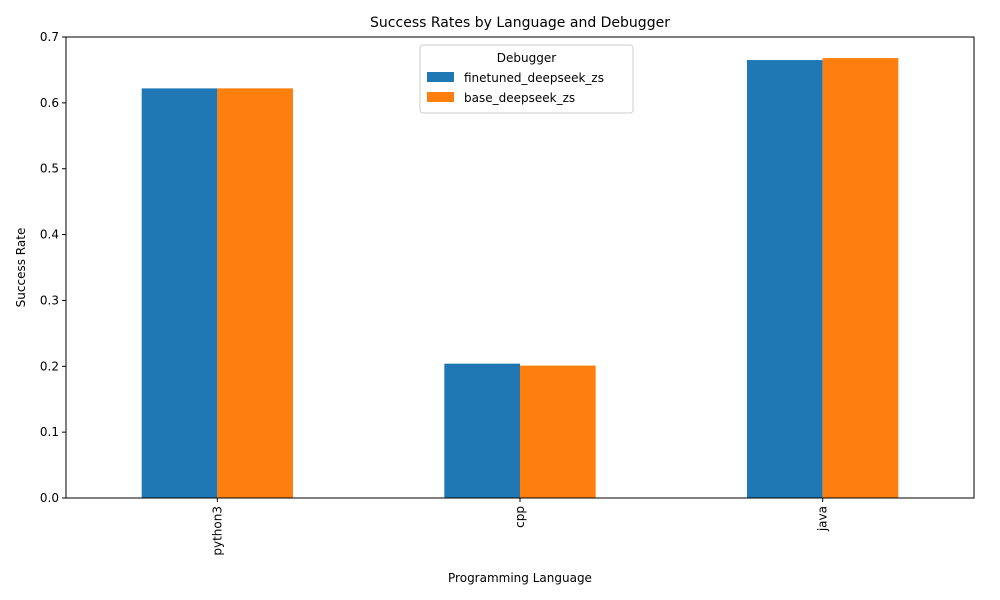 The width and height of the screenshot is (1000, 600). What do you see at coordinates (49, 37) in the screenshot?
I see `y-tick-label: 0.7` at bounding box center [49, 37].